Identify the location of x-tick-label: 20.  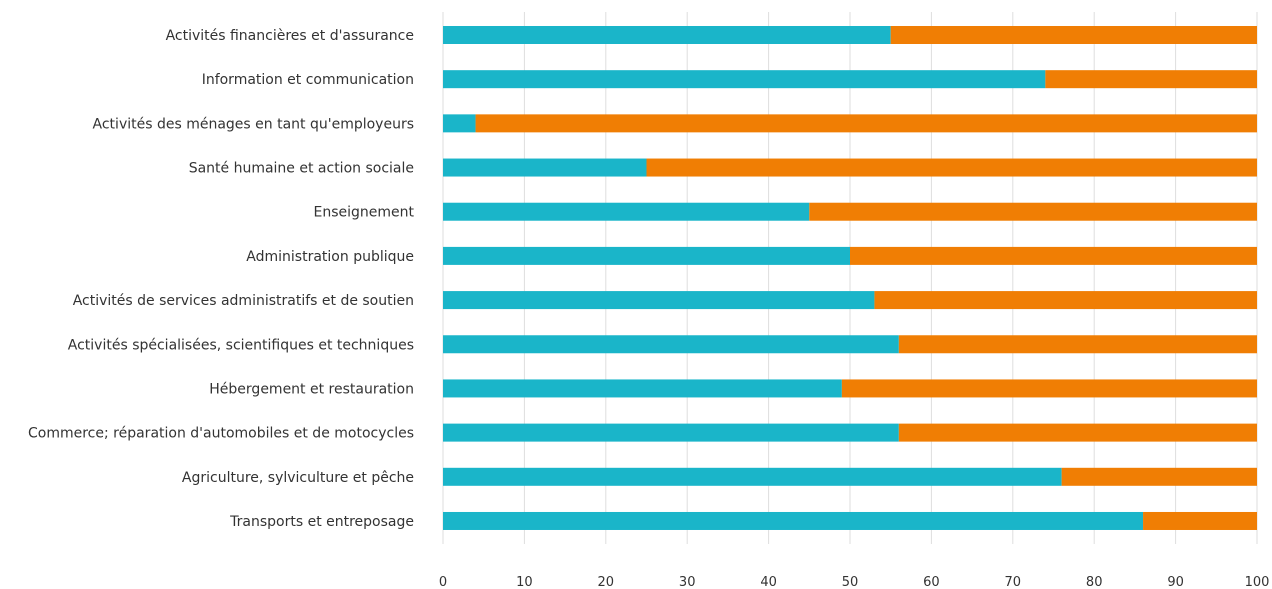
(606, 582).